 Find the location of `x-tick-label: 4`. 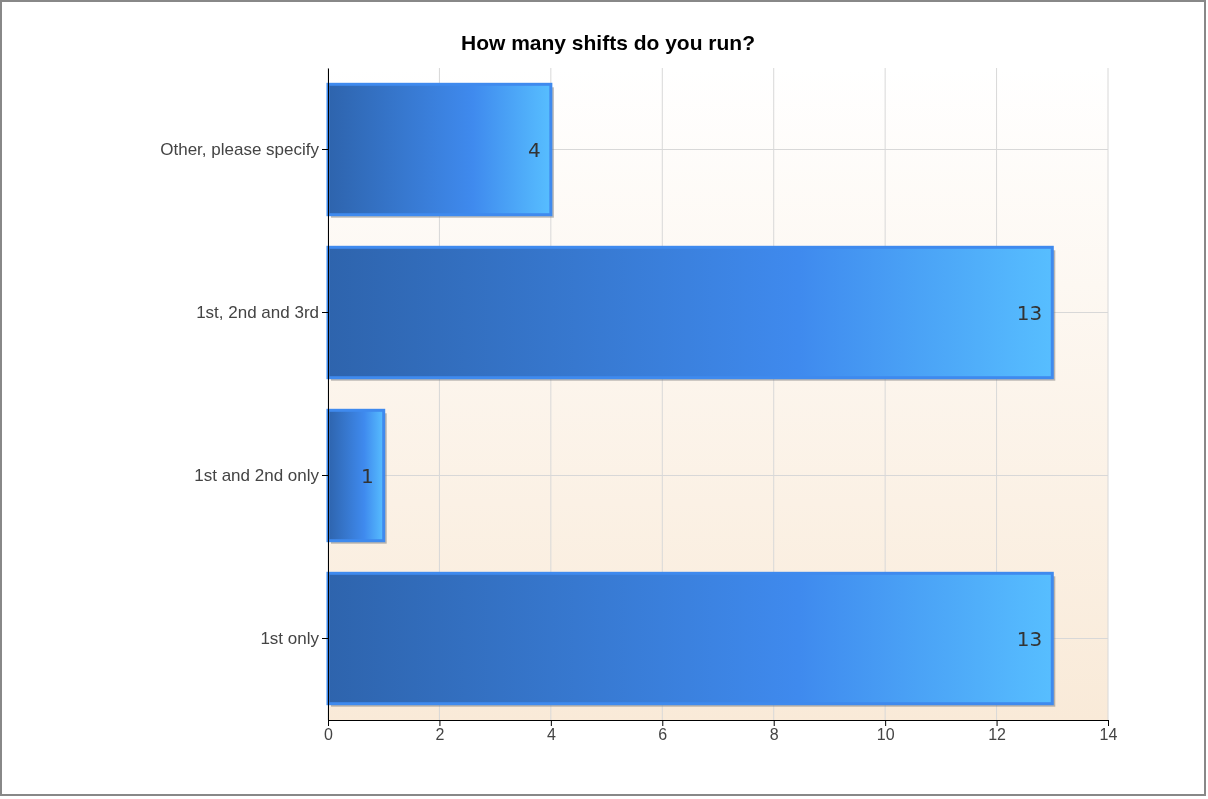

x-tick-label: 4 is located at coordinates (551, 735).